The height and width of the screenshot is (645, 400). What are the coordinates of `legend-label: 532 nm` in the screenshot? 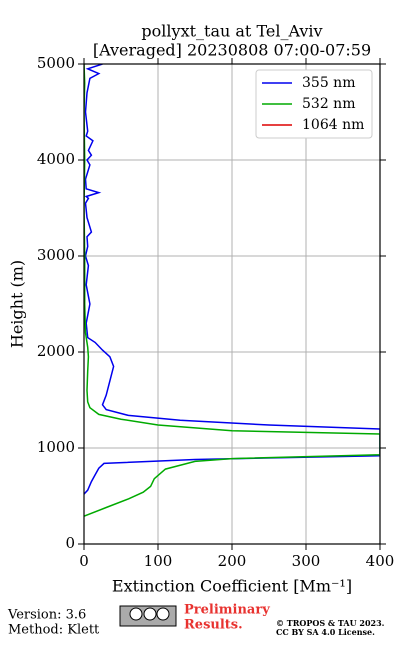 It's located at (328, 104).